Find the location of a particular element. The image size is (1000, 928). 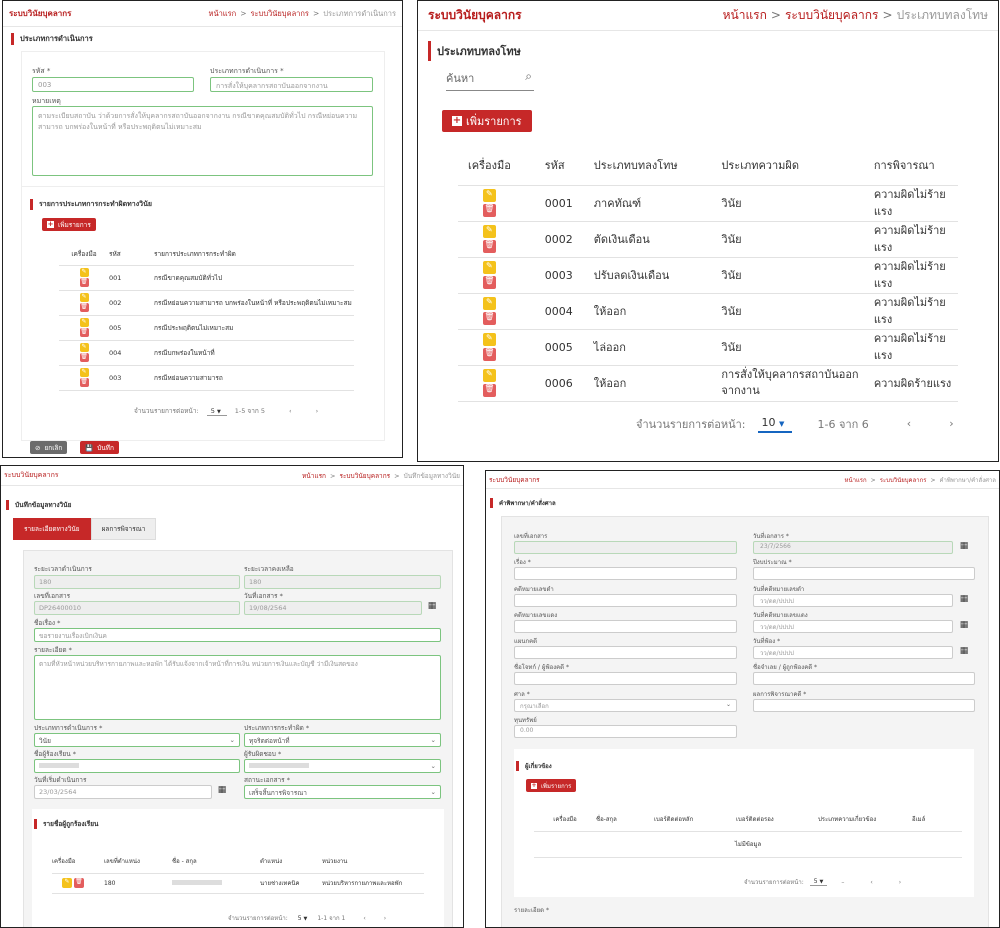

defendant-input is located at coordinates (864, 678).